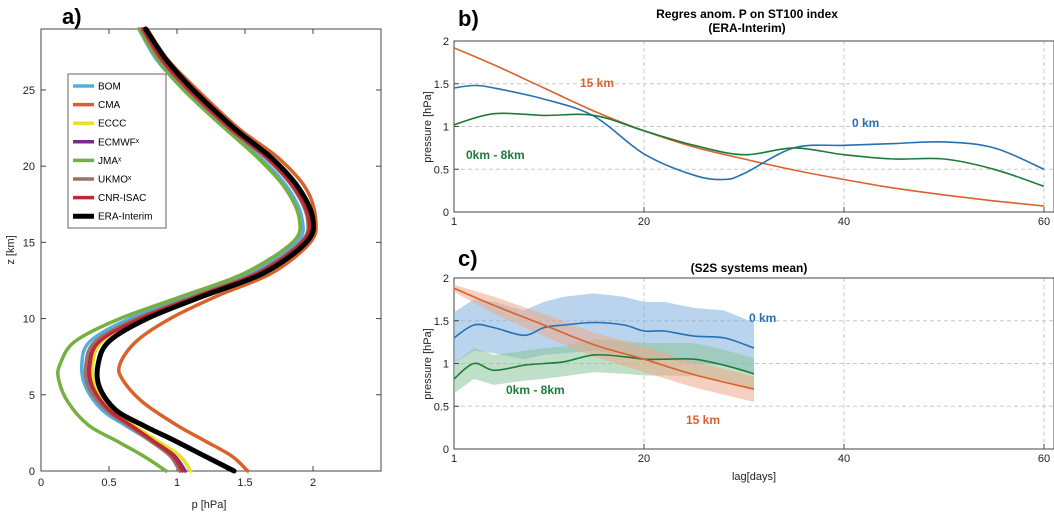  What do you see at coordinates (762, 318) in the screenshot?
I see `panel-c-annotation-0km: 0 km` at bounding box center [762, 318].